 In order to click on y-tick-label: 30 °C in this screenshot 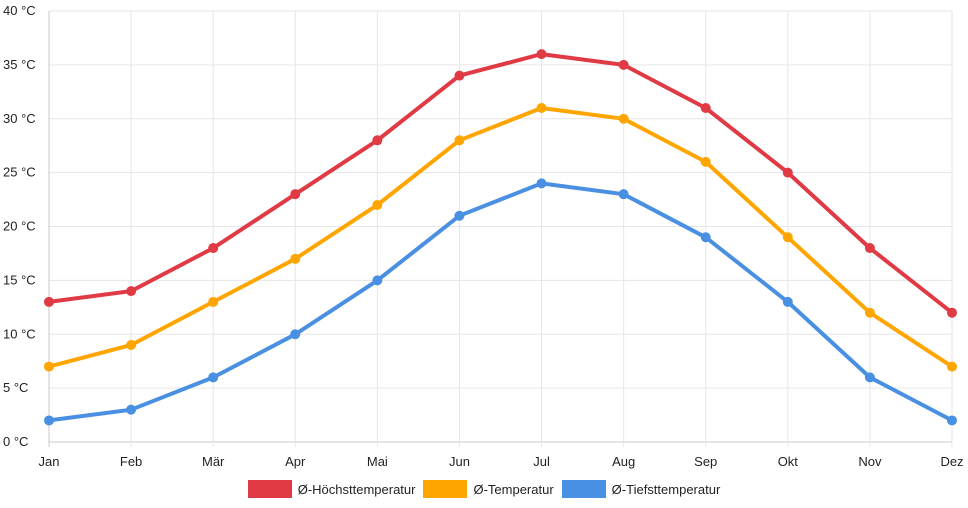, I will do `click(19, 118)`.